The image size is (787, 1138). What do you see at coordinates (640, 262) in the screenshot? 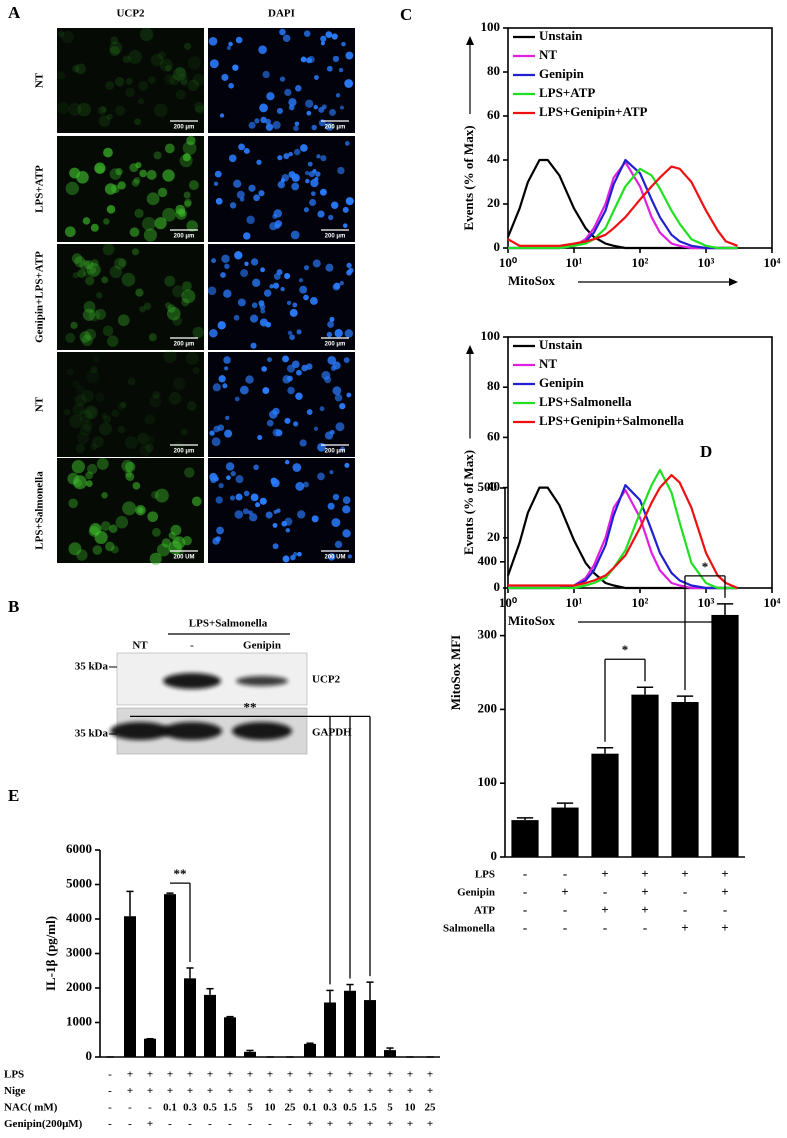
I see `x-tick-label: 10²` at bounding box center [640, 262].